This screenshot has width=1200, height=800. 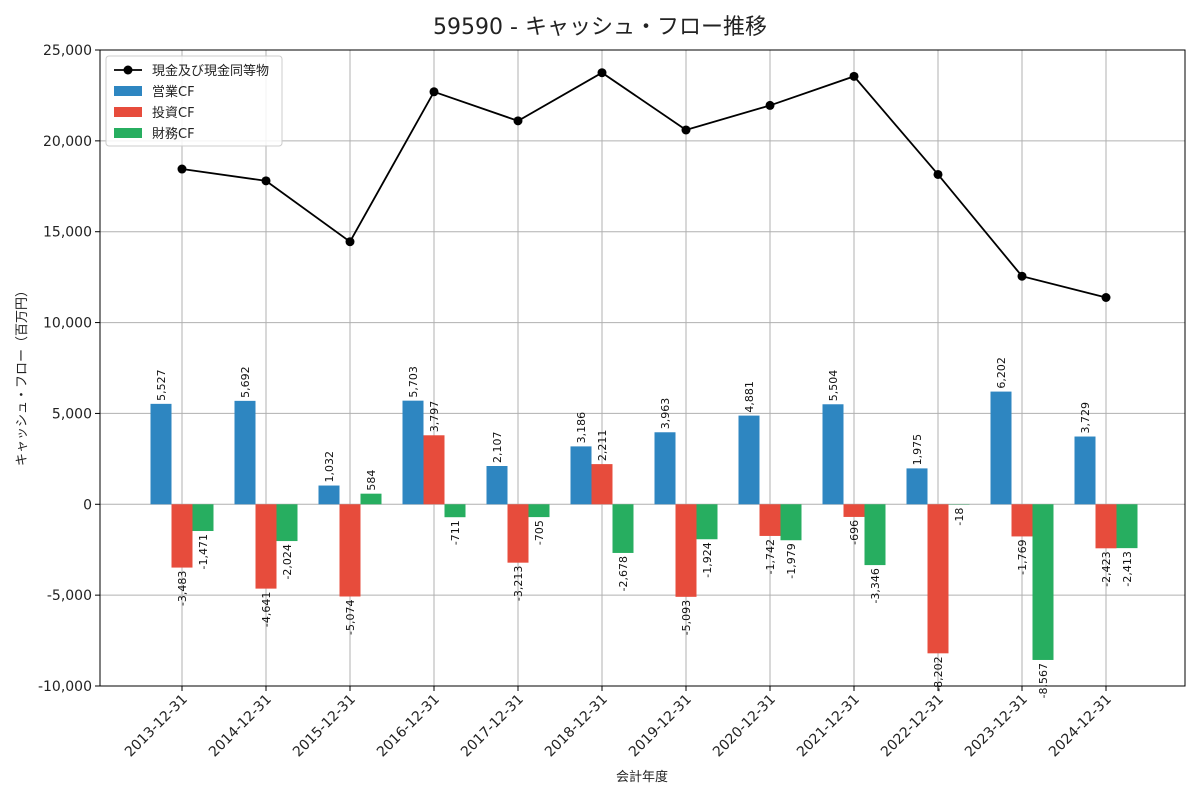 What do you see at coordinates (1080, 726) in the screenshot?
I see `x-tick-label: 2024-12-31` at bounding box center [1080, 726].